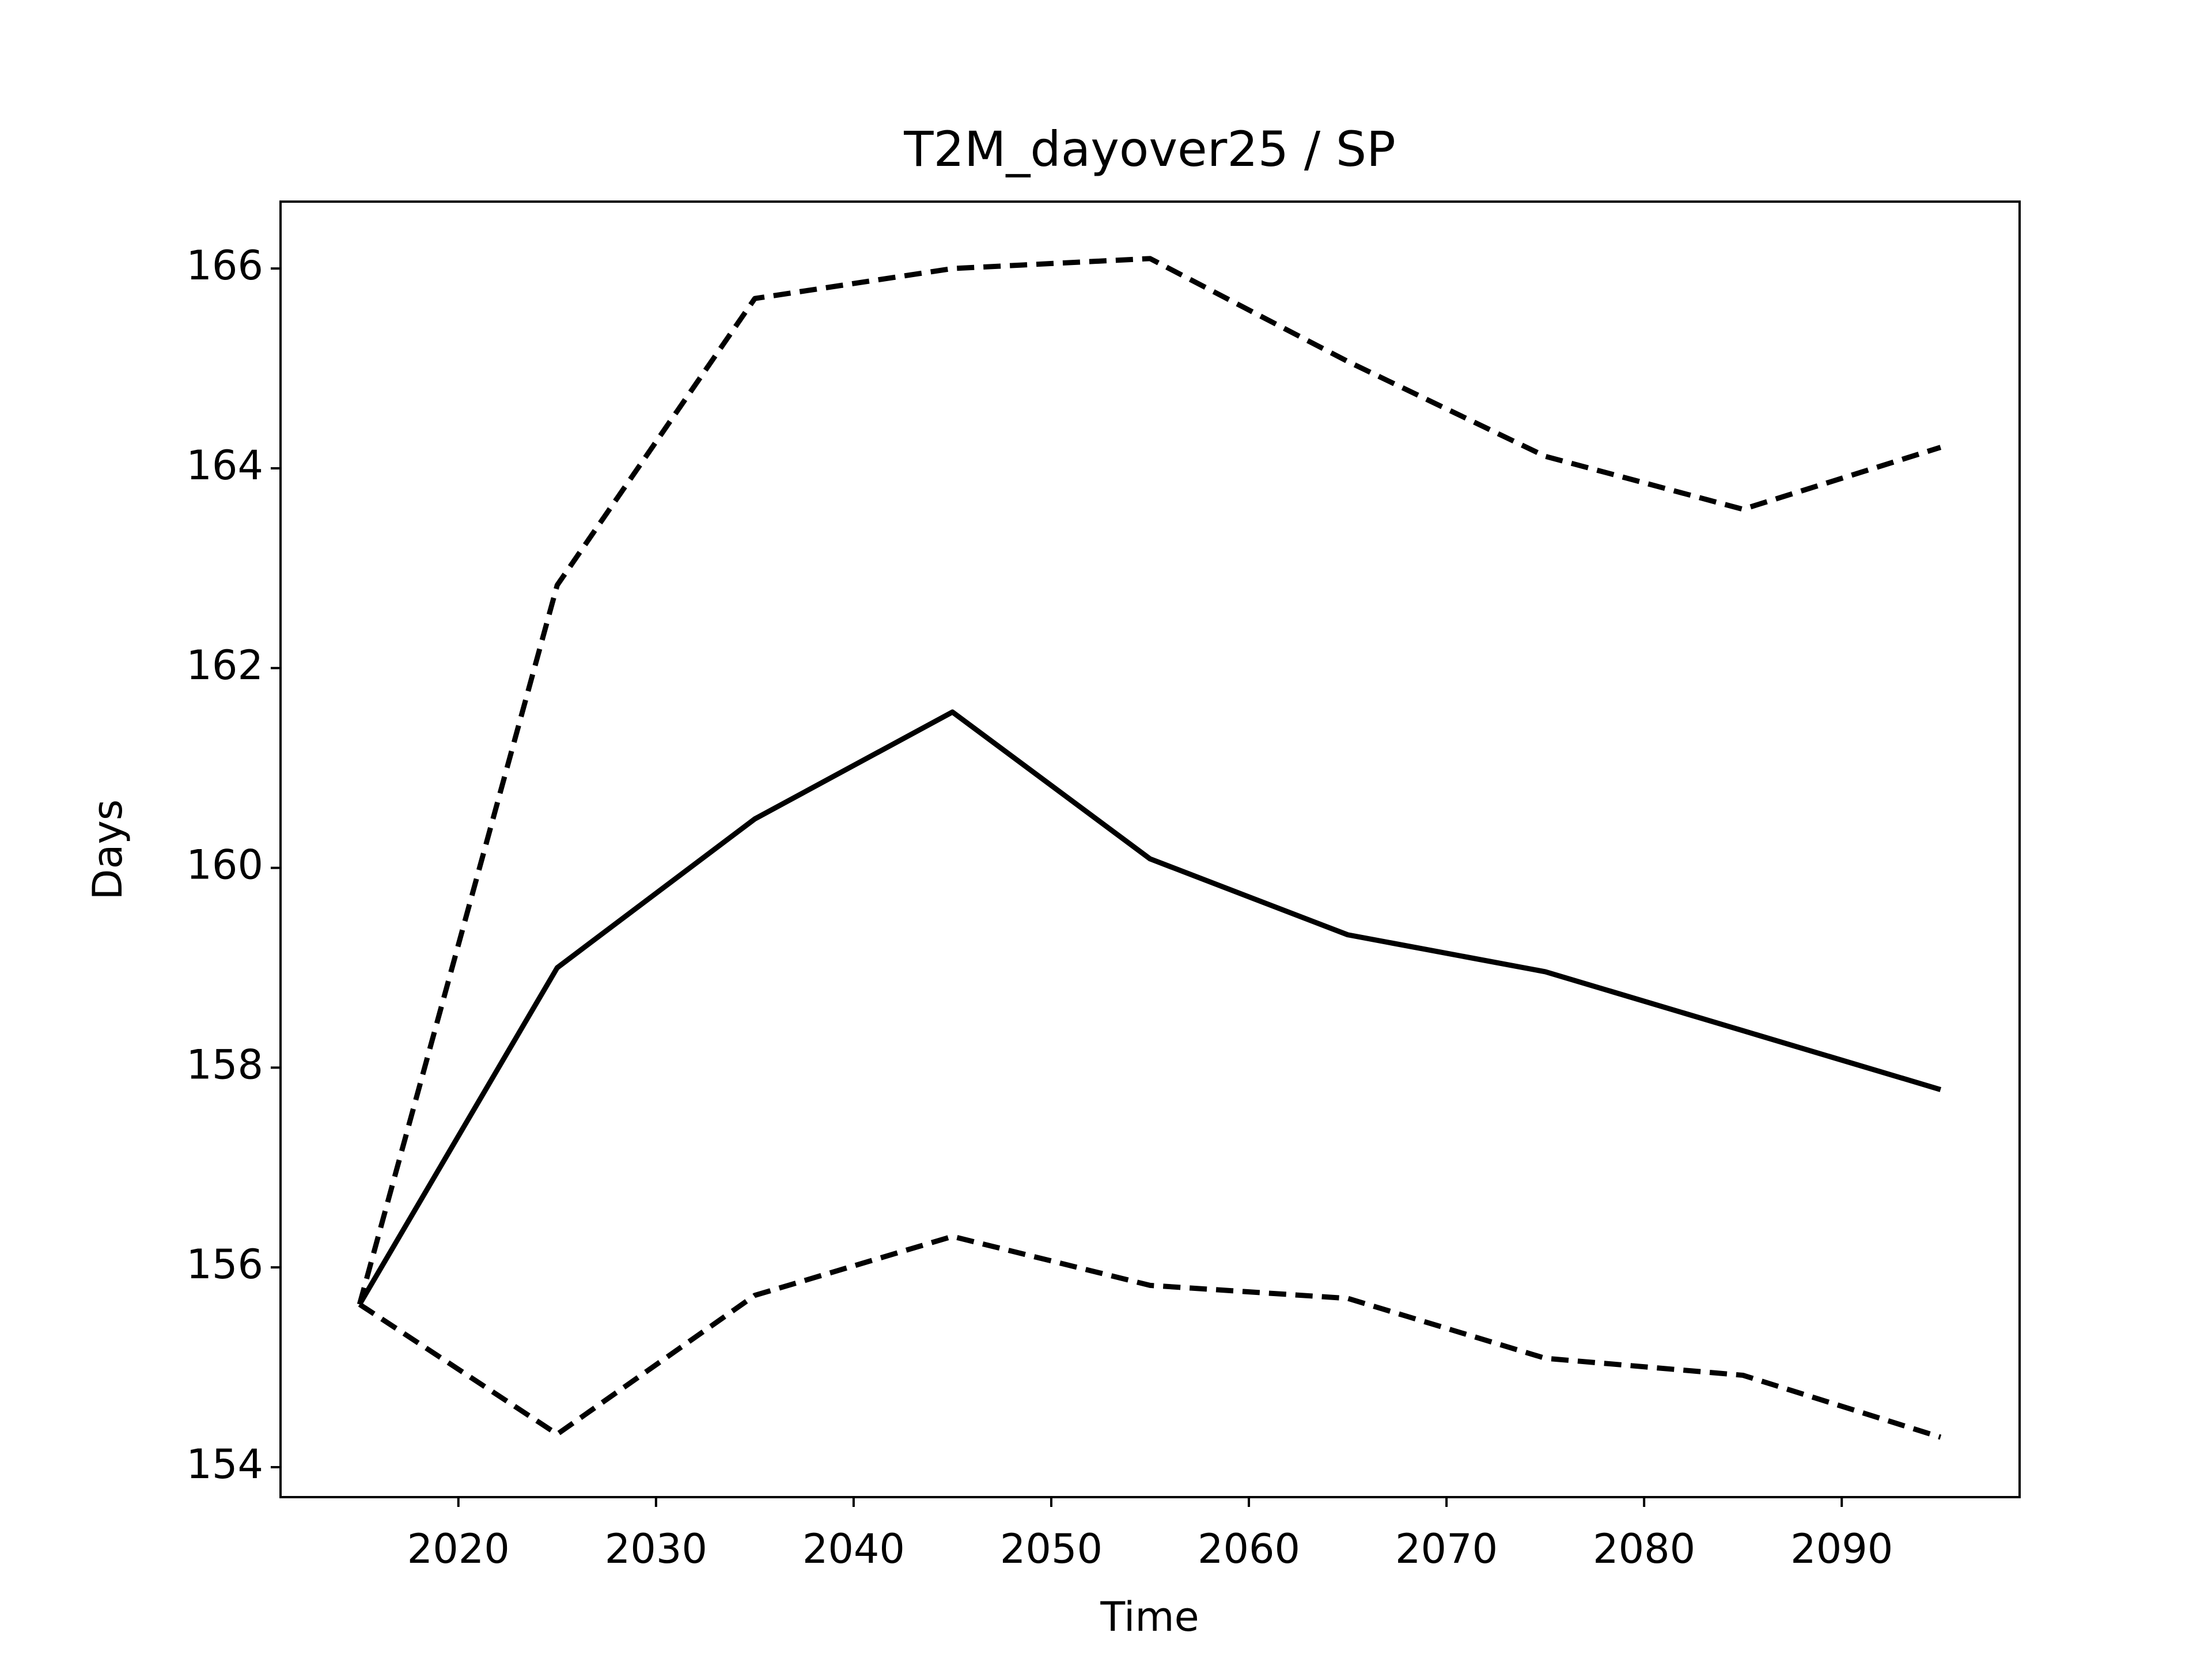 The width and height of the screenshot is (2212, 1659). I want to click on y-tick-label: 160, so click(224, 865).